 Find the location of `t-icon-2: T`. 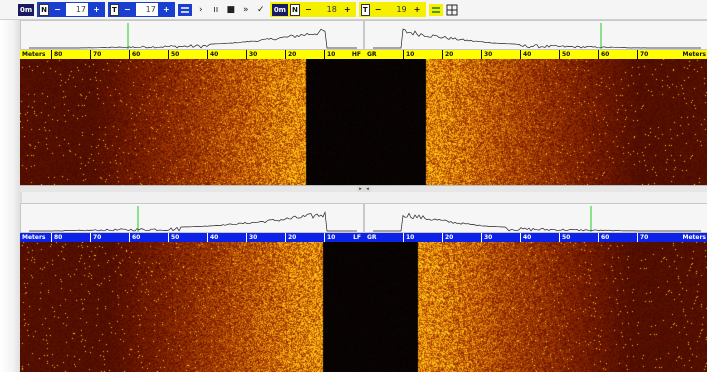

t-icon-2: T is located at coordinates (365, 9).